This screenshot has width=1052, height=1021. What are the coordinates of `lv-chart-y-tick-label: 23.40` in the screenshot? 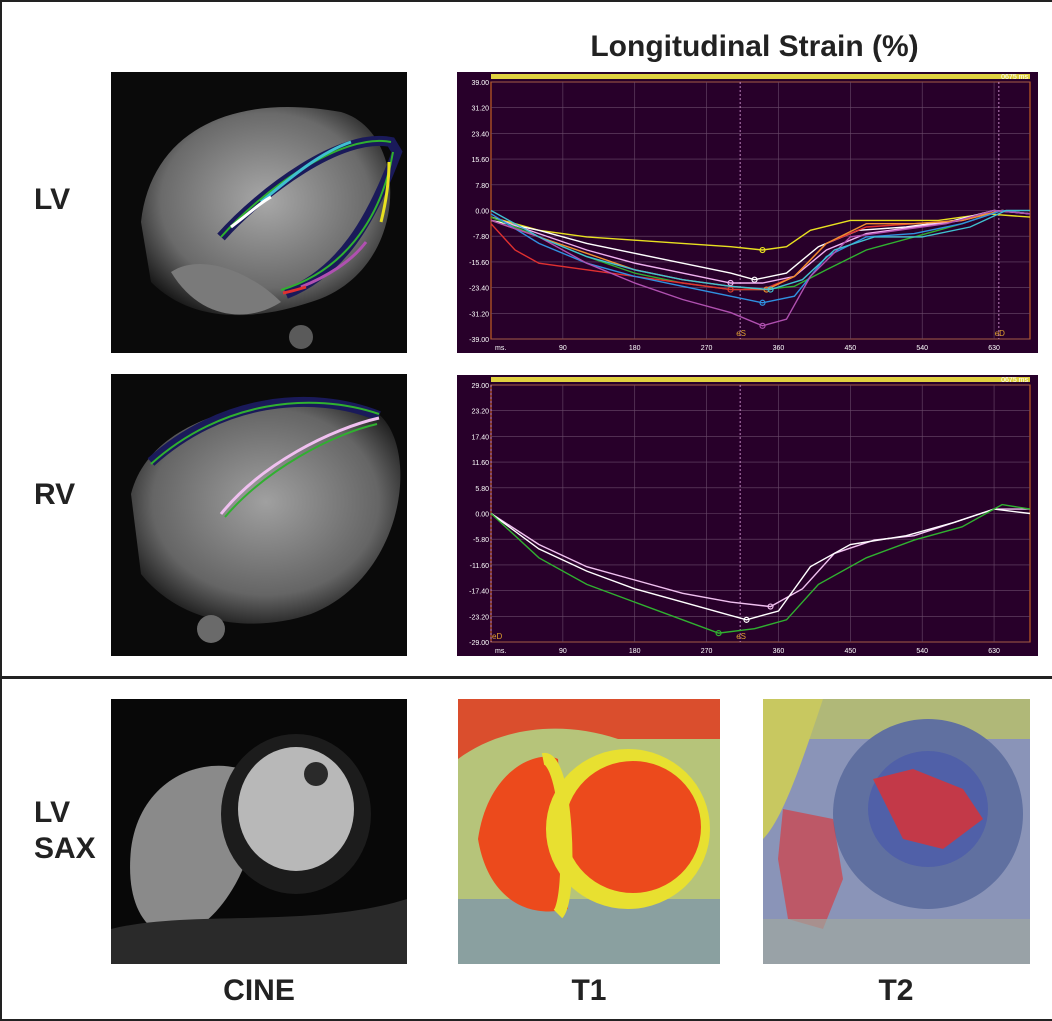 It's located at (480, 134).